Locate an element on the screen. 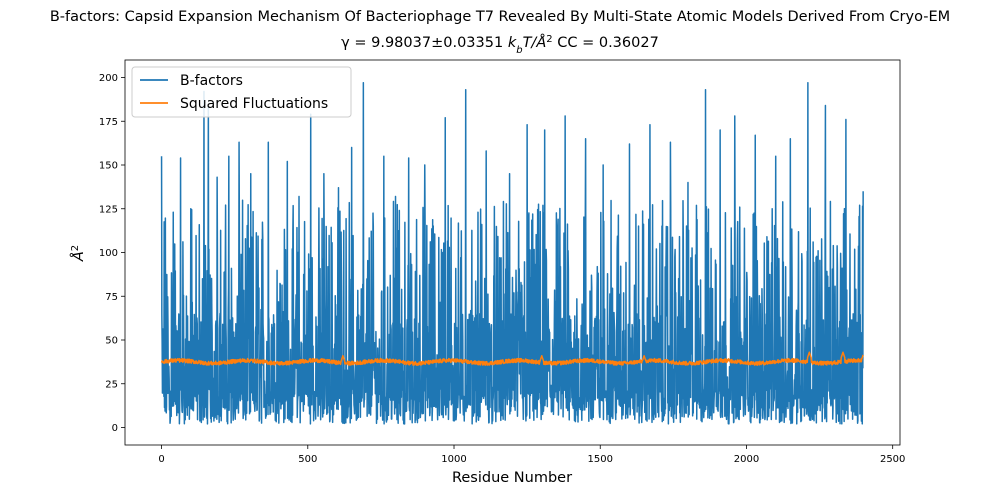 This screenshot has width=1000, height=500. subtitle-unit-rest: T/Å is located at coordinates (535, 42).